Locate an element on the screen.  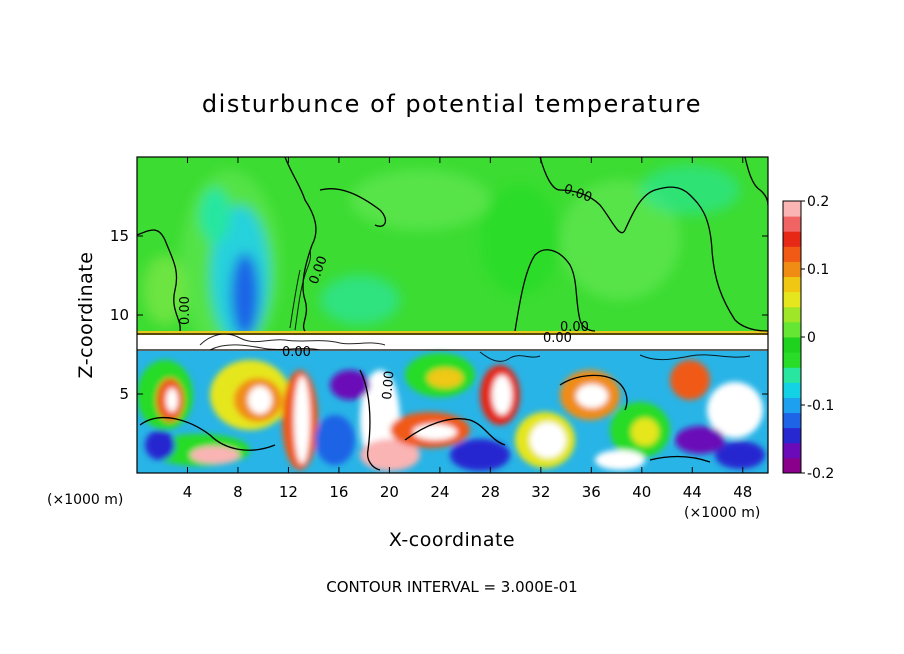
colorbar is located at coordinates (792, 337).